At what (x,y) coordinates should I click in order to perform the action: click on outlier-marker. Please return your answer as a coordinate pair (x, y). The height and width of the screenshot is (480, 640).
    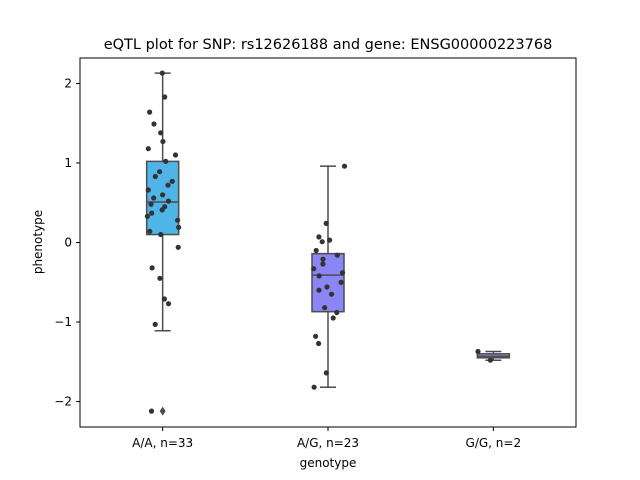
    Looking at the image, I should click on (162, 411).